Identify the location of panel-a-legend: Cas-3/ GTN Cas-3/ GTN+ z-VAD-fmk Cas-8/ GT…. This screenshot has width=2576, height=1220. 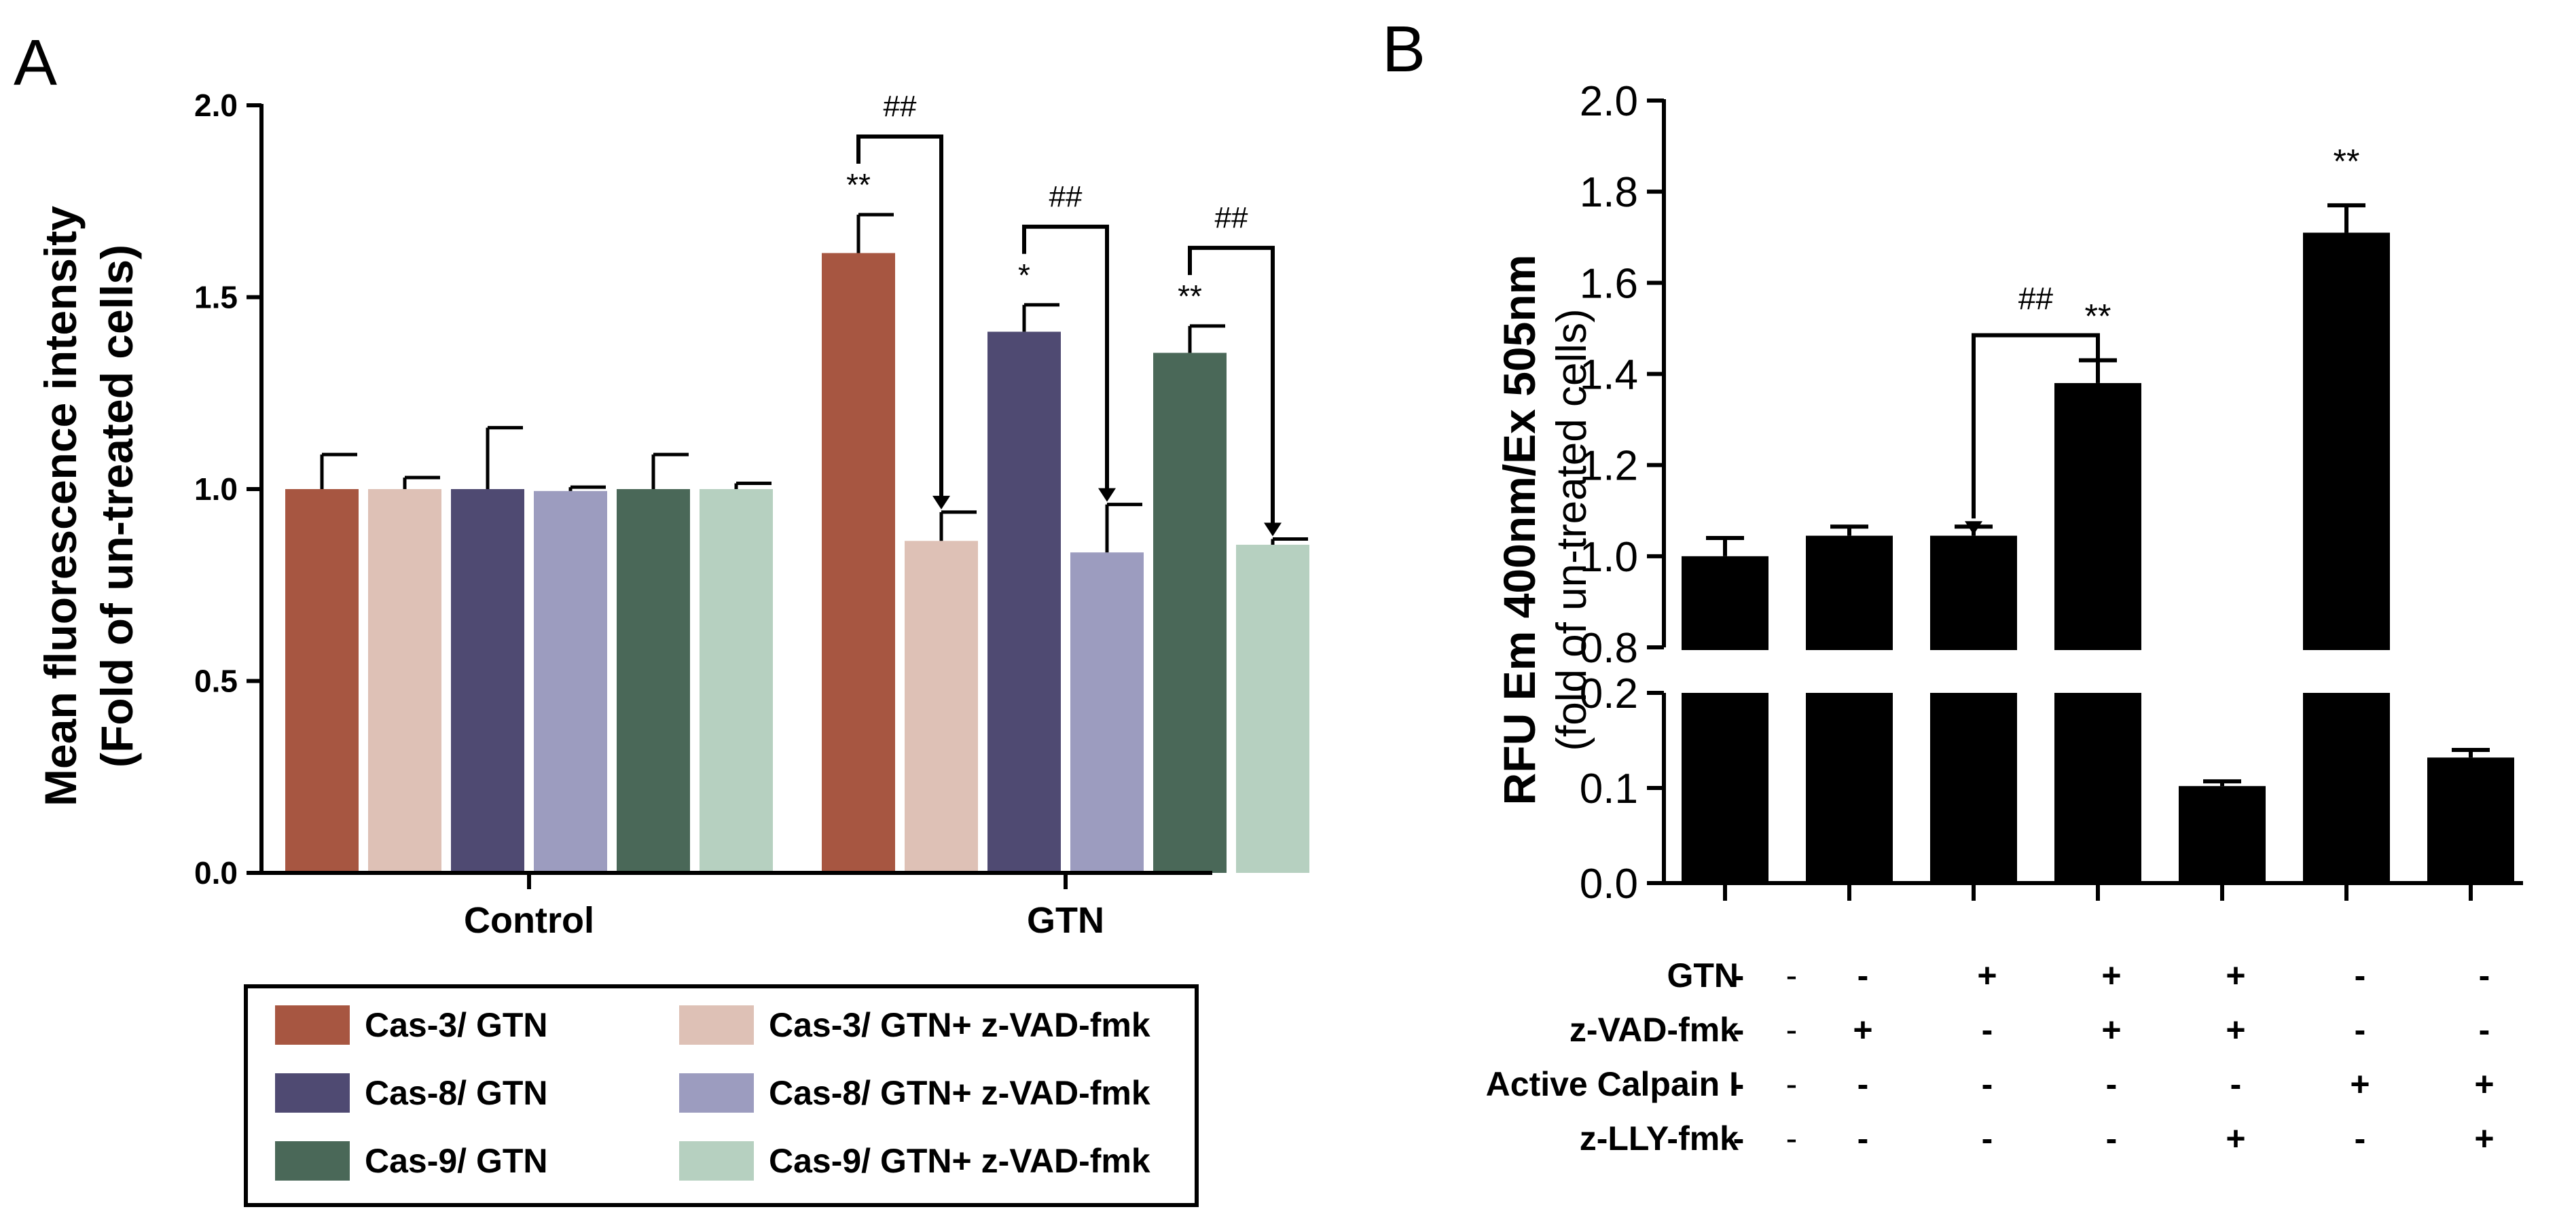
(722, 1095).